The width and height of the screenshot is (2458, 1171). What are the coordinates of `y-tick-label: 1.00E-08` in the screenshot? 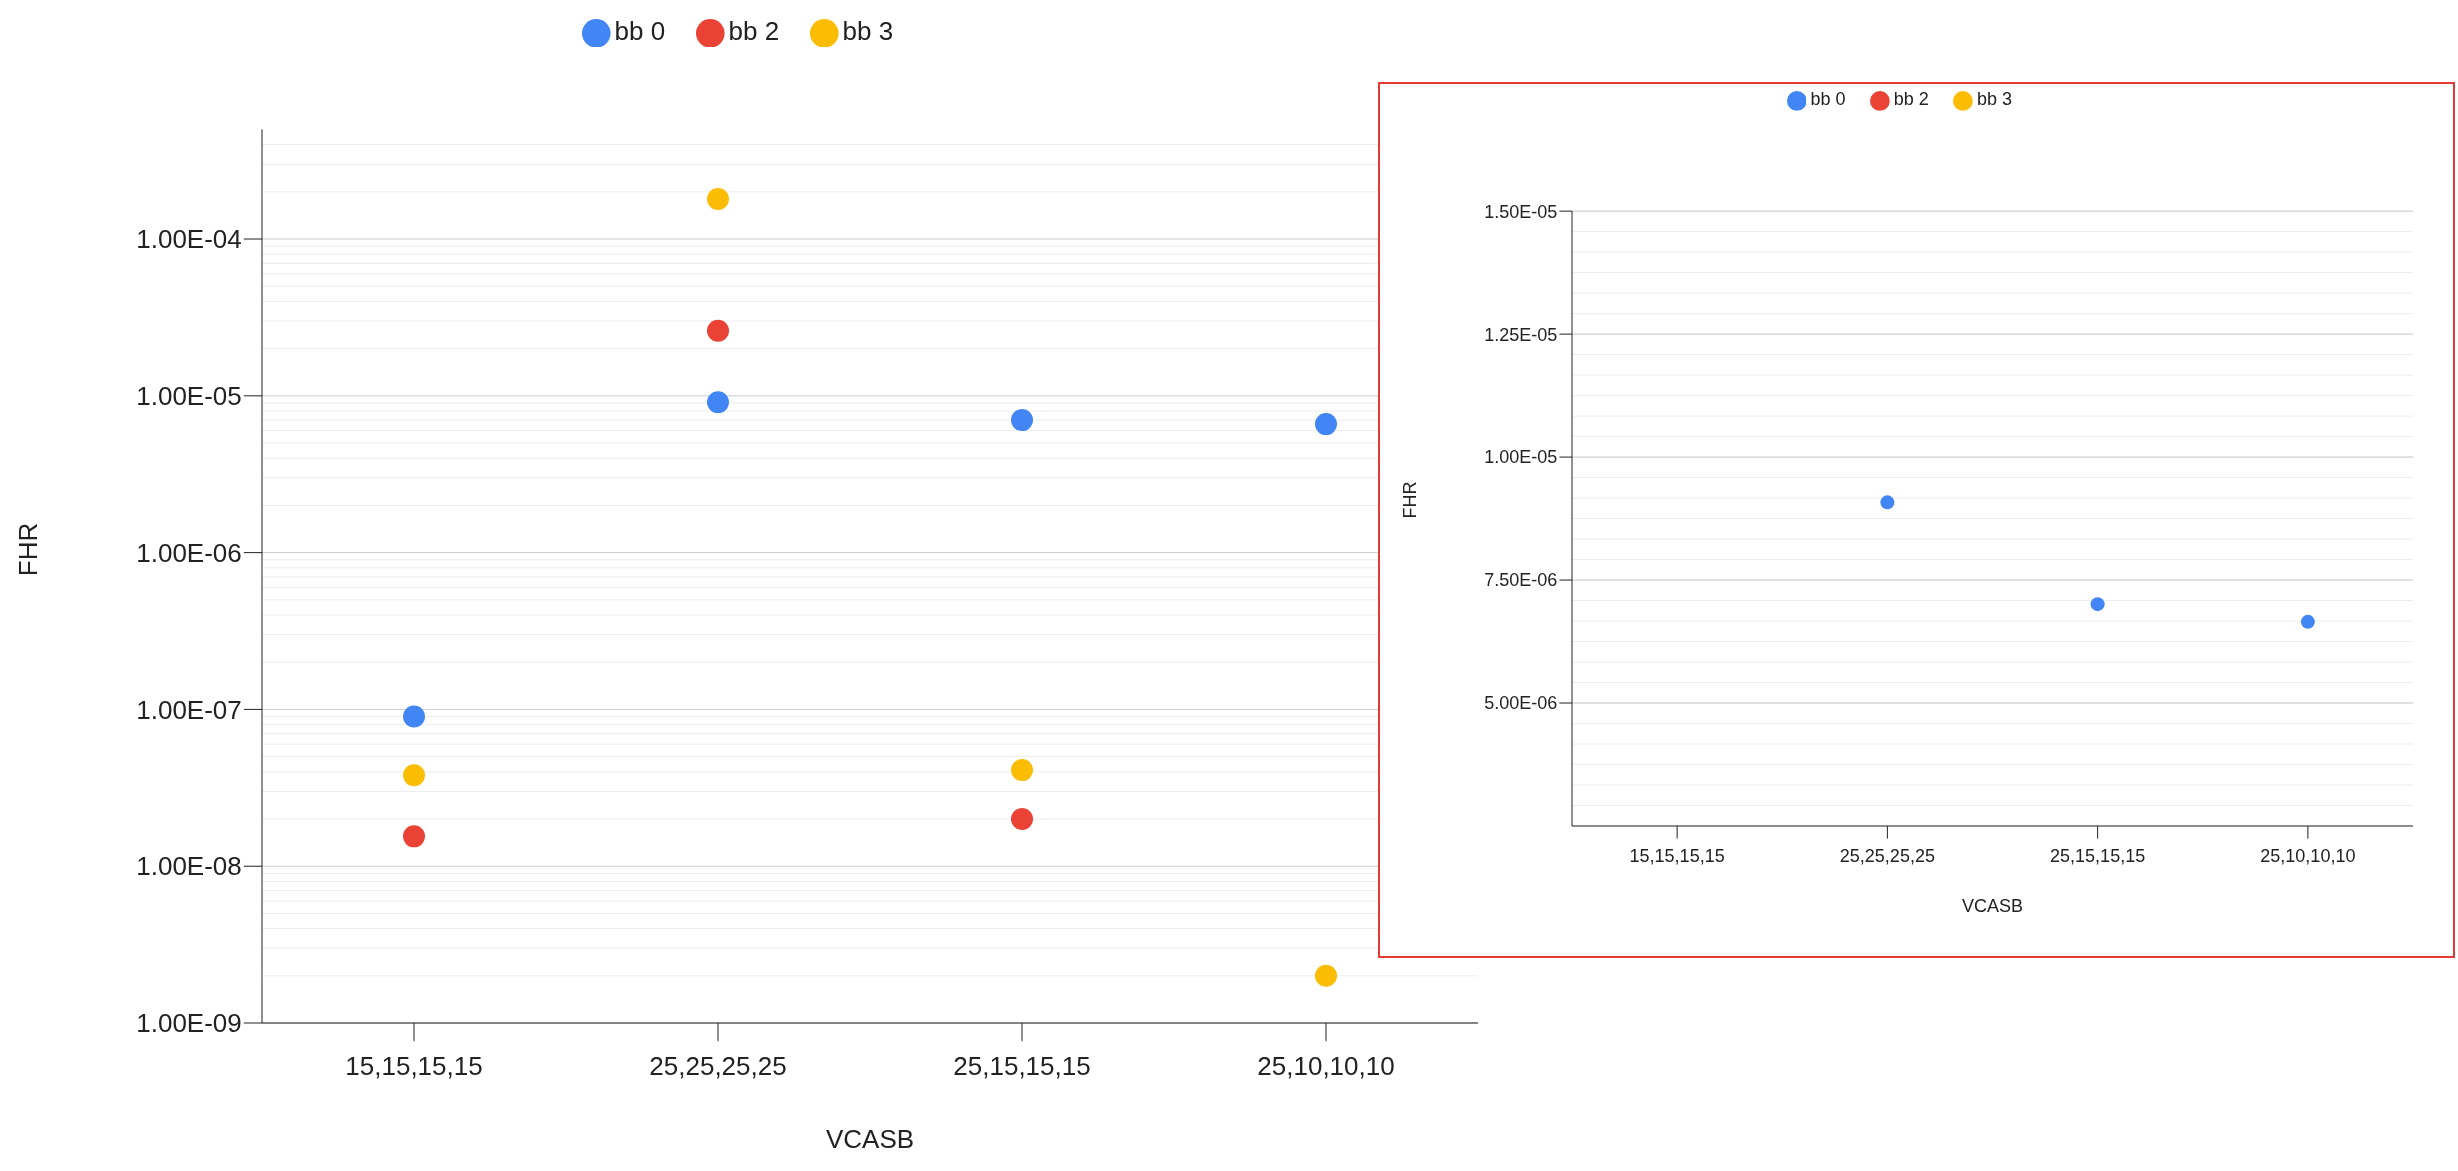 It's located at (189, 866).